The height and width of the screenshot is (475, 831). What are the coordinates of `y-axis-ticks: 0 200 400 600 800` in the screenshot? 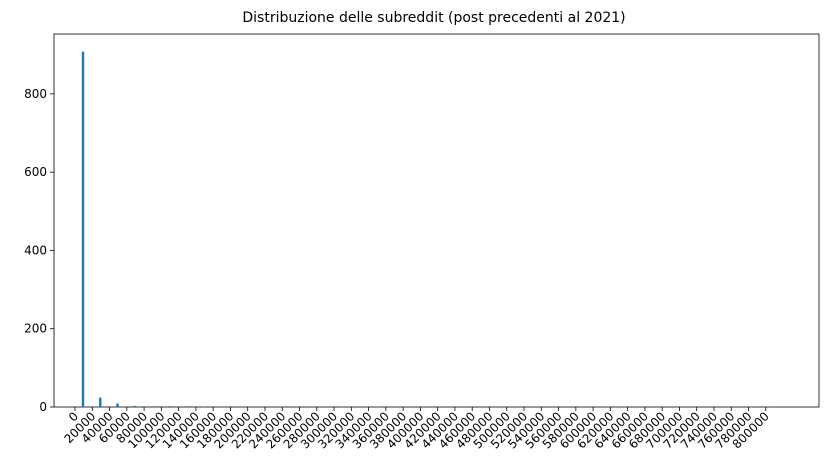 It's located at (39, 250).